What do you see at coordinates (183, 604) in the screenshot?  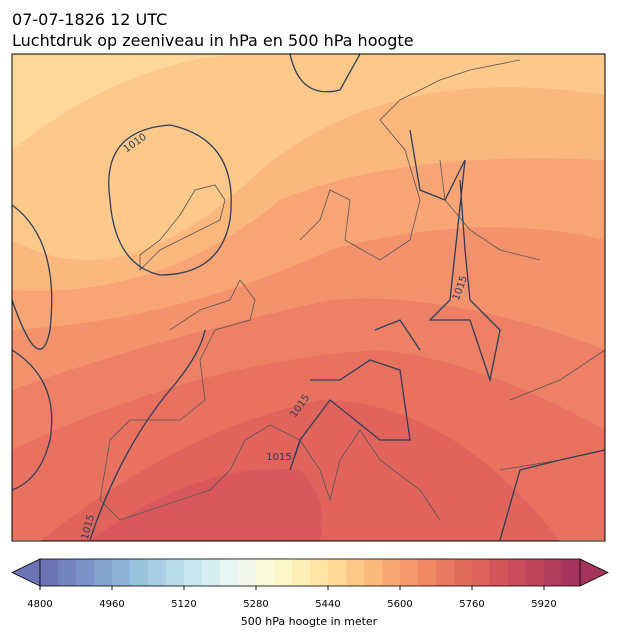 I see `colorbar-tick-label: 5120` at bounding box center [183, 604].